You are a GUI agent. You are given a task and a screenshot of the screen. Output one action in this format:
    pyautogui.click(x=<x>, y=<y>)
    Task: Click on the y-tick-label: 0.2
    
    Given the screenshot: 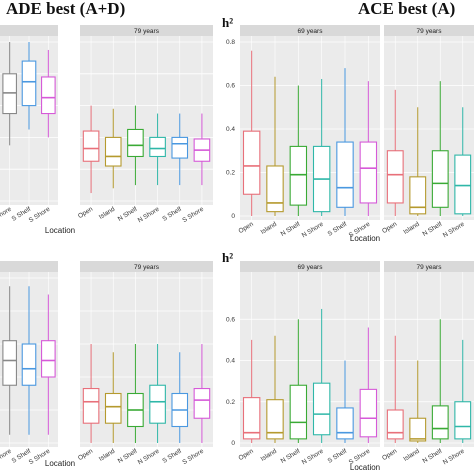 What is the action you would take?
    pyautogui.click(x=230, y=402)
    